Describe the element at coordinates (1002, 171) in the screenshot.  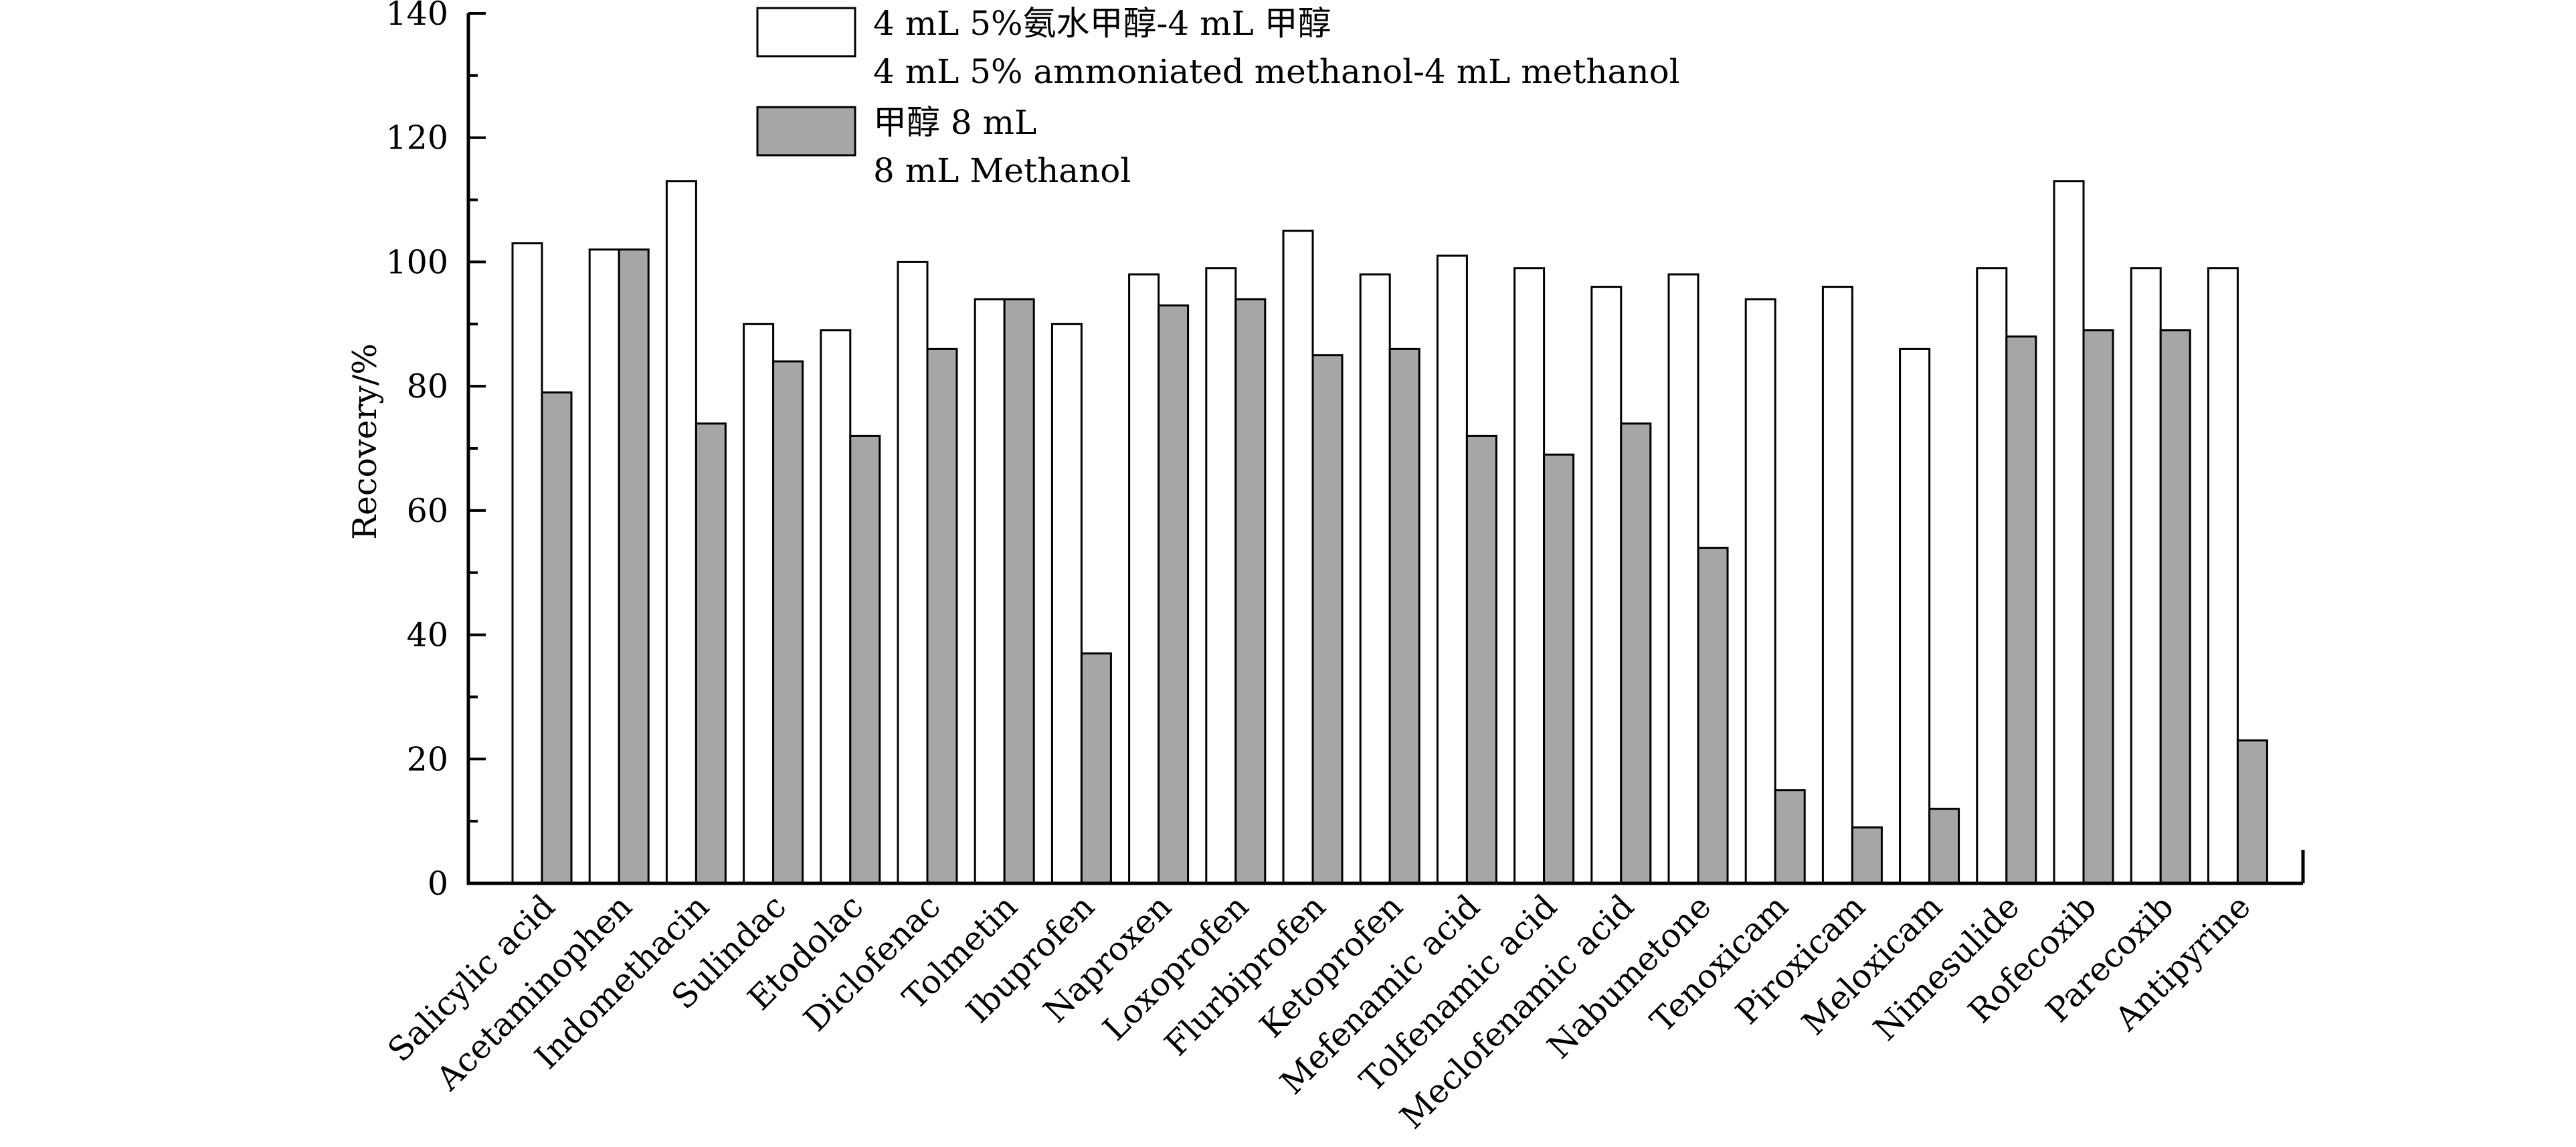
I see `legend-label-en: 8 mL Methanol` at that location.